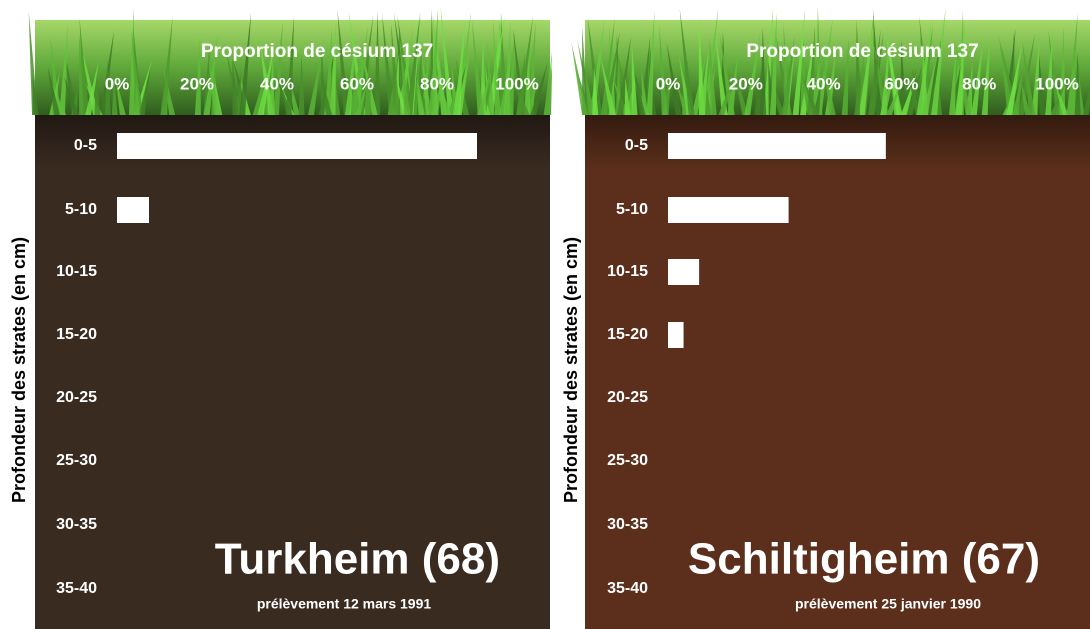 This screenshot has height=629, width=1090. I want to click on y-tick-label: 10-15, so click(76, 271).